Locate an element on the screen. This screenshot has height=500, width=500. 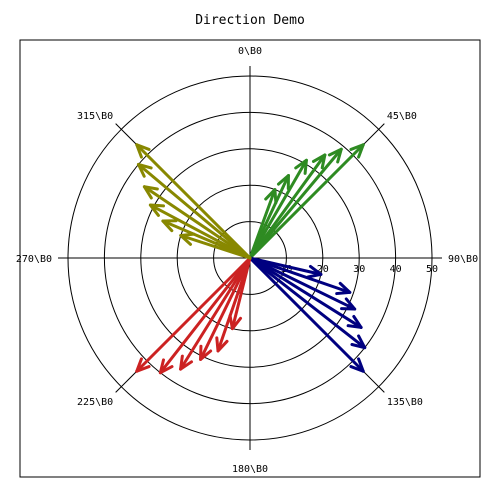
direction-label: 90\B0 is located at coordinates (463, 259).